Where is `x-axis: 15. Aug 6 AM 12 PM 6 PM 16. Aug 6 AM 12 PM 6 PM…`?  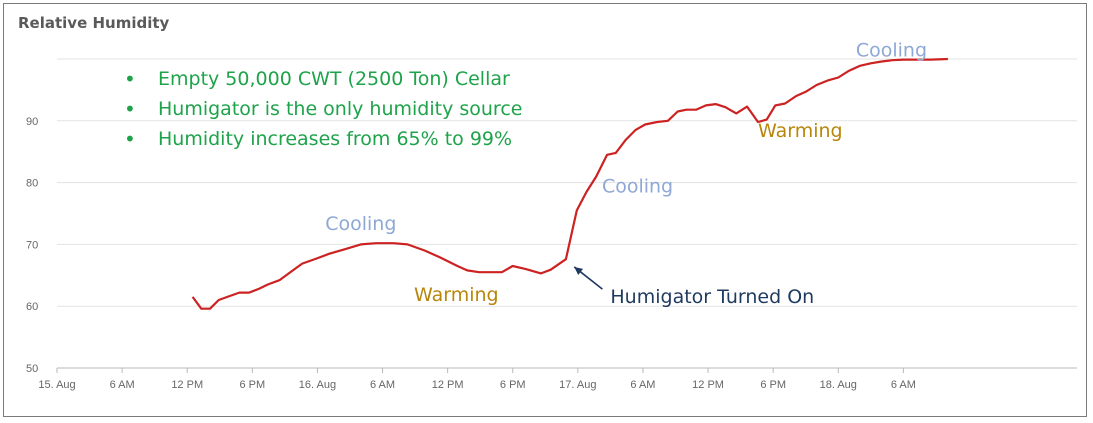
x-axis: 15. Aug 6 AM 12 PM 6 PM 16. Aug 6 AM 12 PM 6 PM… is located at coordinates (477, 379).